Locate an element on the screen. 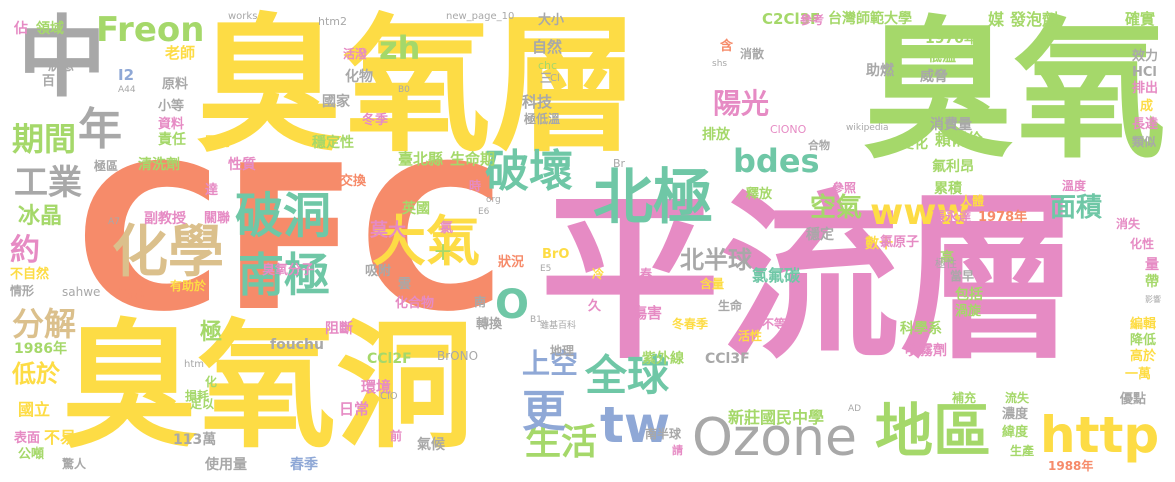  cloud-word: 氯原子 is located at coordinates (899, 242).